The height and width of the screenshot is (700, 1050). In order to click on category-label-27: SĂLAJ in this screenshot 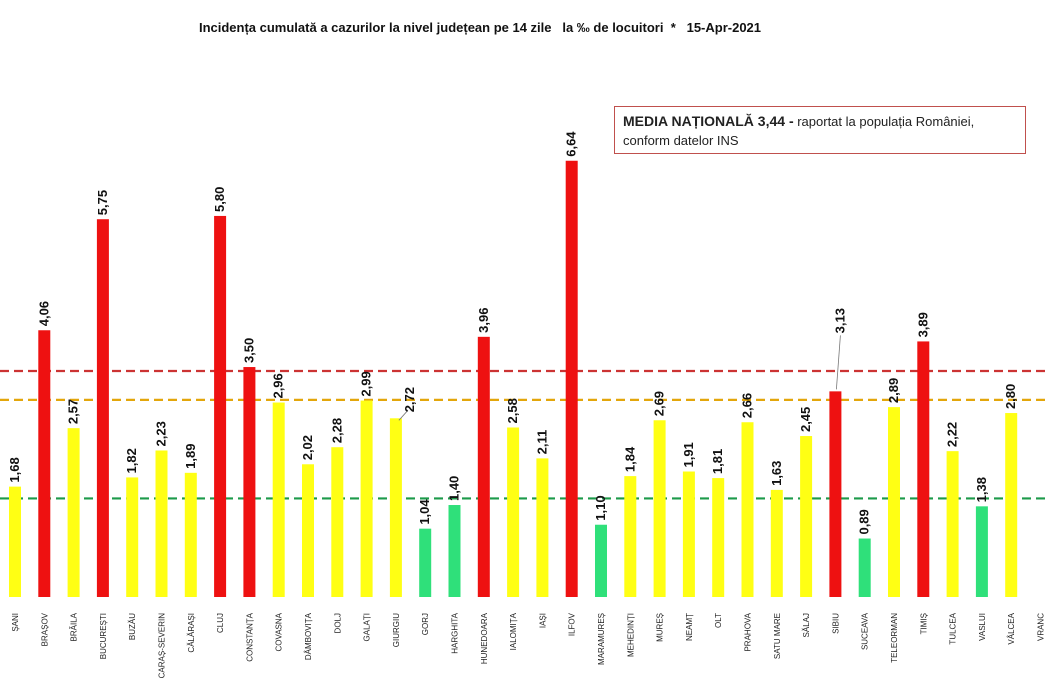, I will do `click(806, 625)`.